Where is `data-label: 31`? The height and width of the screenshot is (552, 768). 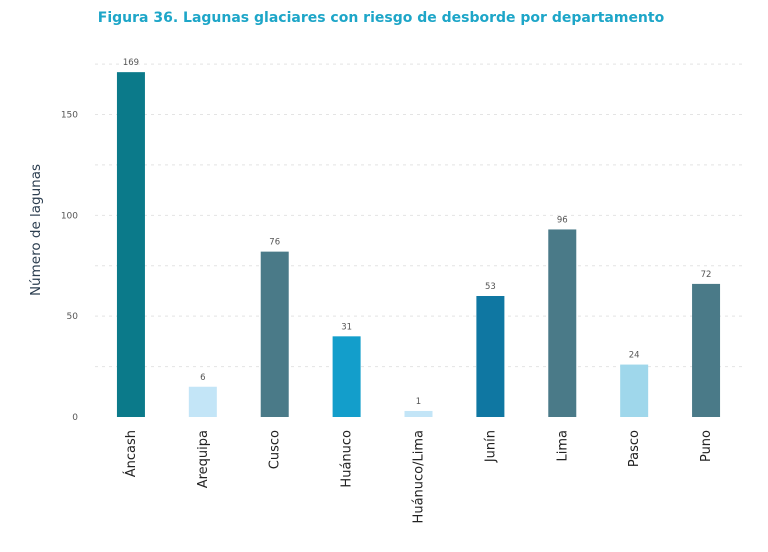
data-label: 31 is located at coordinates (346, 327).